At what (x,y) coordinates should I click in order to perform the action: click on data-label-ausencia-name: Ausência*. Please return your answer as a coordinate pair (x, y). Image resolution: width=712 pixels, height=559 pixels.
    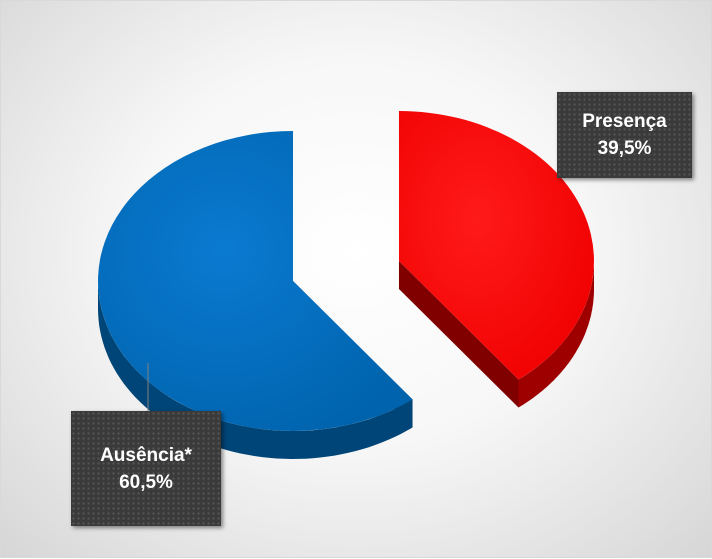
    Looking at the image, I should click on (146, 455).